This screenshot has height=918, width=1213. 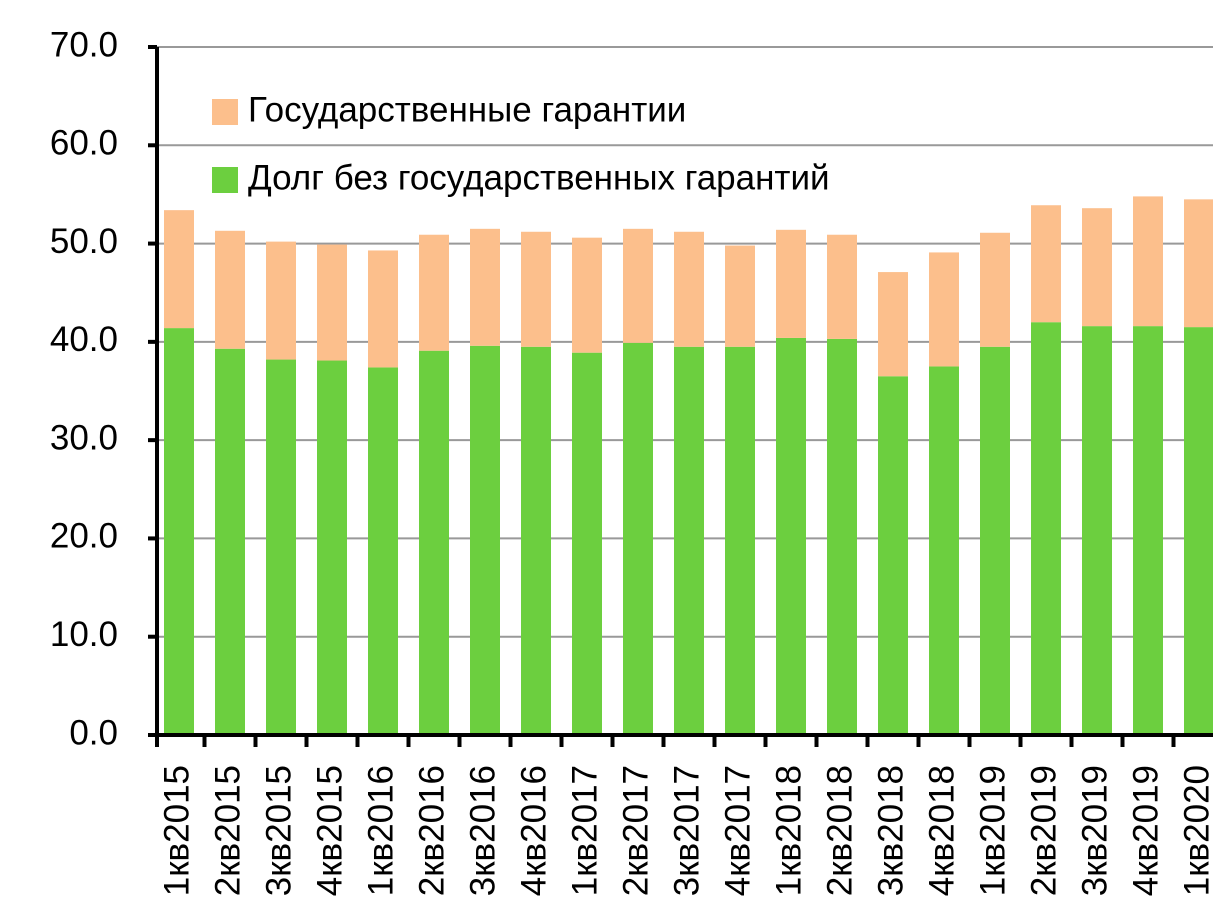 I want to click on y-tick-label: 30.0, so click(x=84, y=437).